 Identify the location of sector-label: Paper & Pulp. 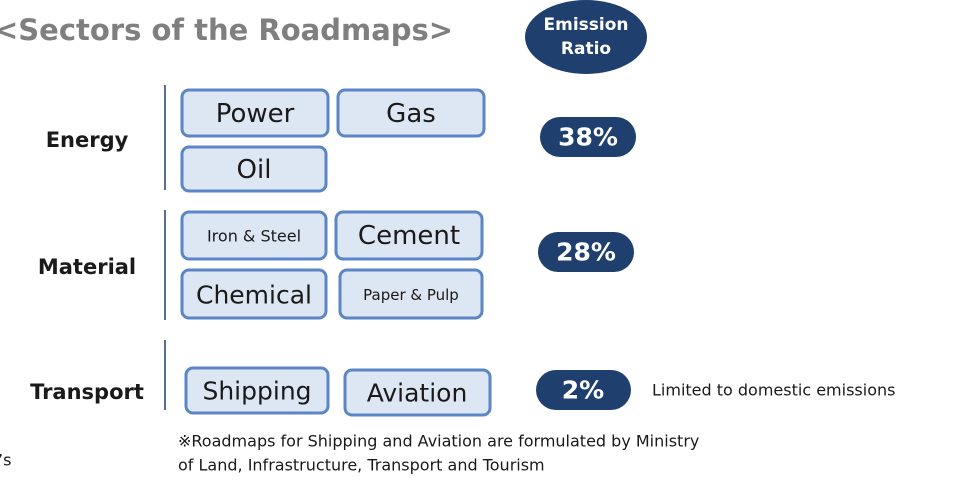
(411, 295).